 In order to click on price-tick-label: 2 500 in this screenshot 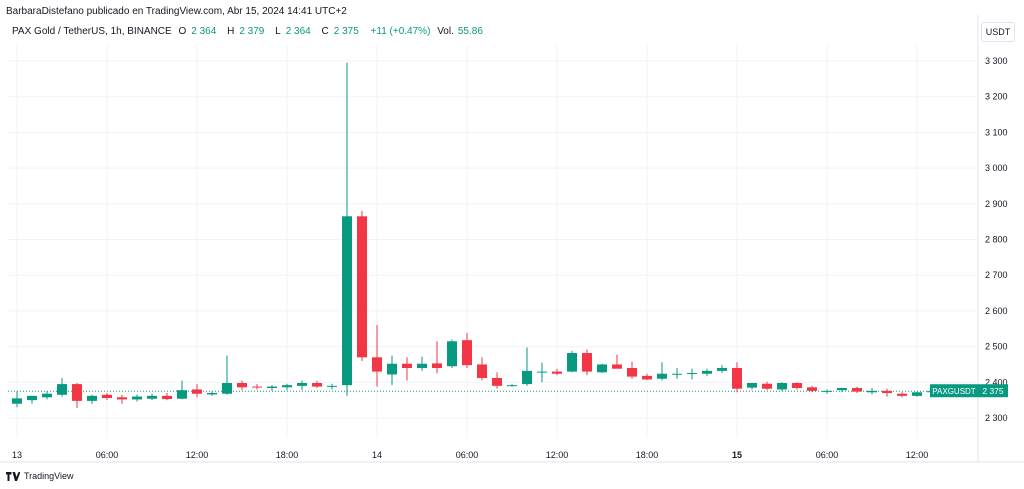, I will do `click(996, 347)`.